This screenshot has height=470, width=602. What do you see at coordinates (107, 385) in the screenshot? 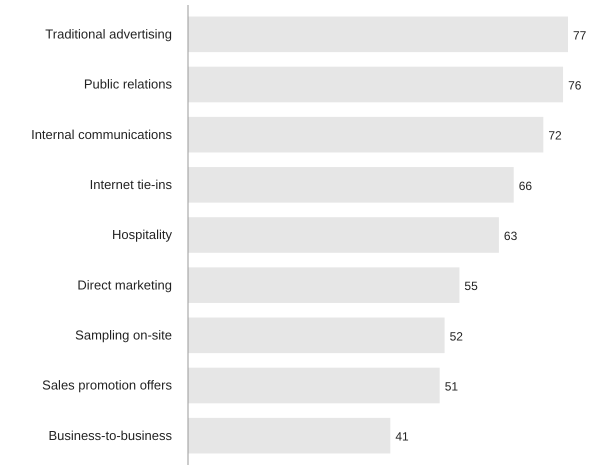
I see `y-tick-label: Sales promotion offers` at bounding box center [107, 385].